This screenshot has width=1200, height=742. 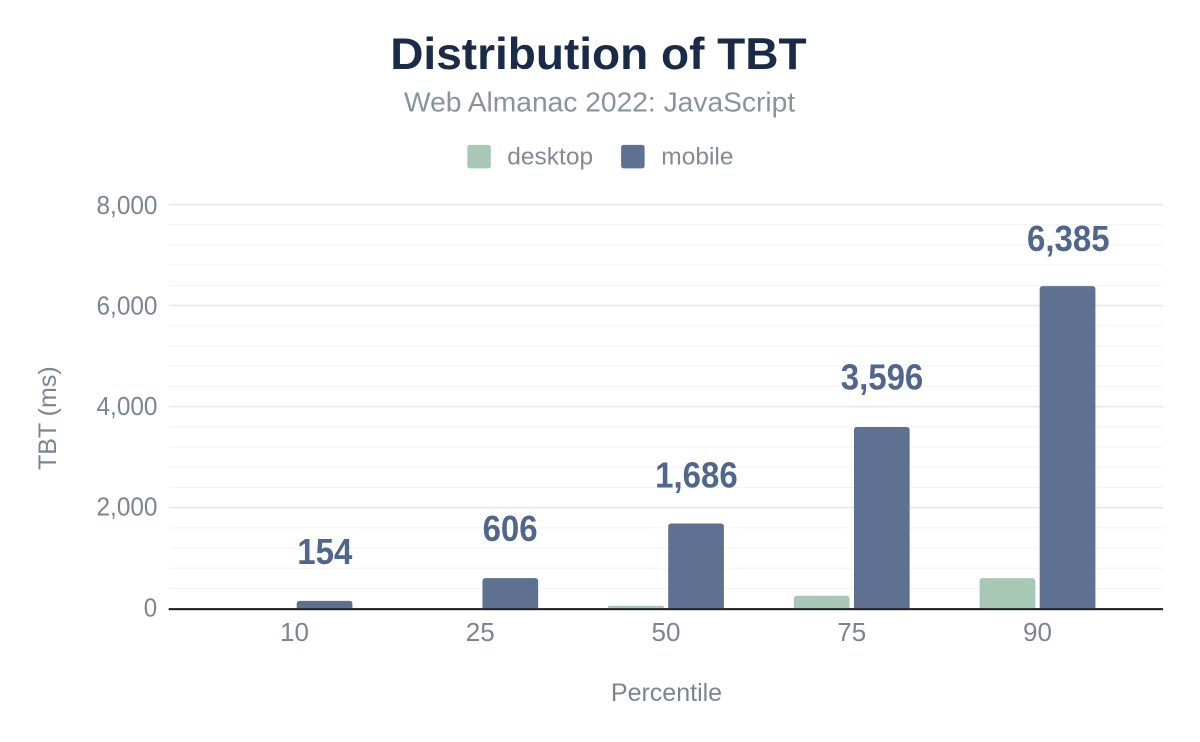 What do you see at coordinates (882, 378) in the screenshot?
I see `svg-text: 3,596` at bounding box center [882, 378].